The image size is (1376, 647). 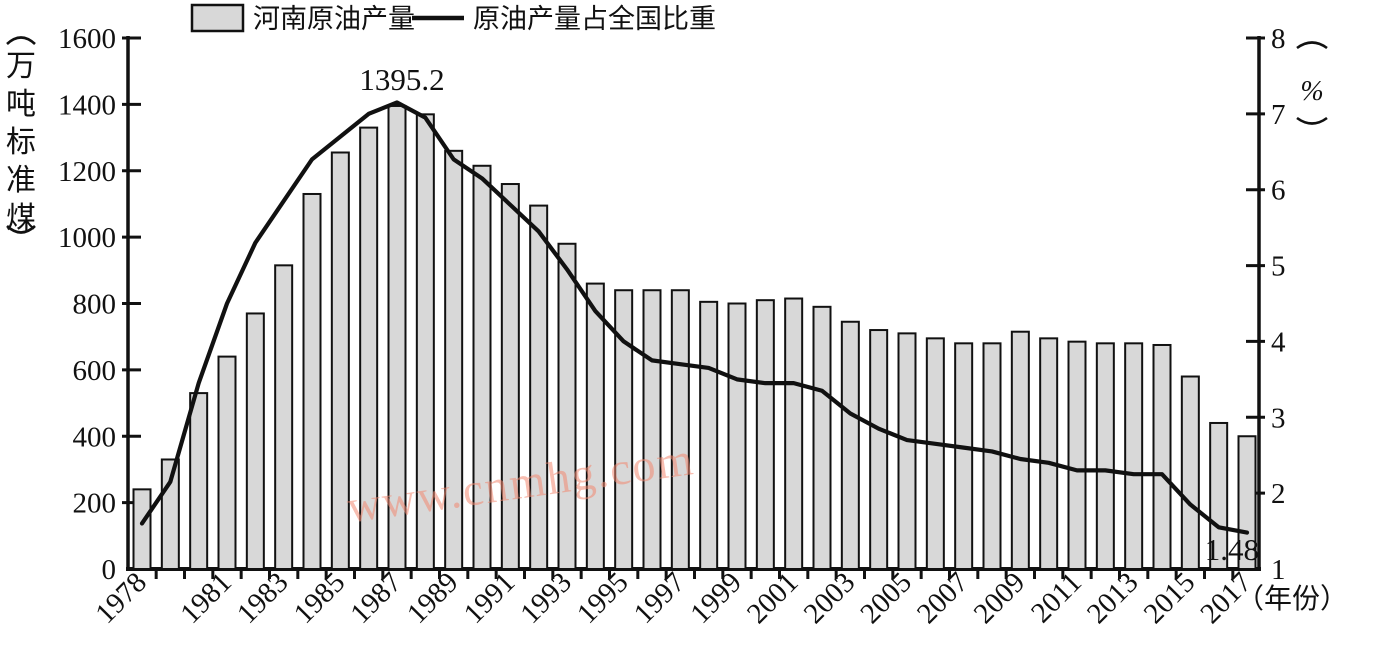 I want to click on right-axis-tick-label: 5, so click(x=1278, y=267).